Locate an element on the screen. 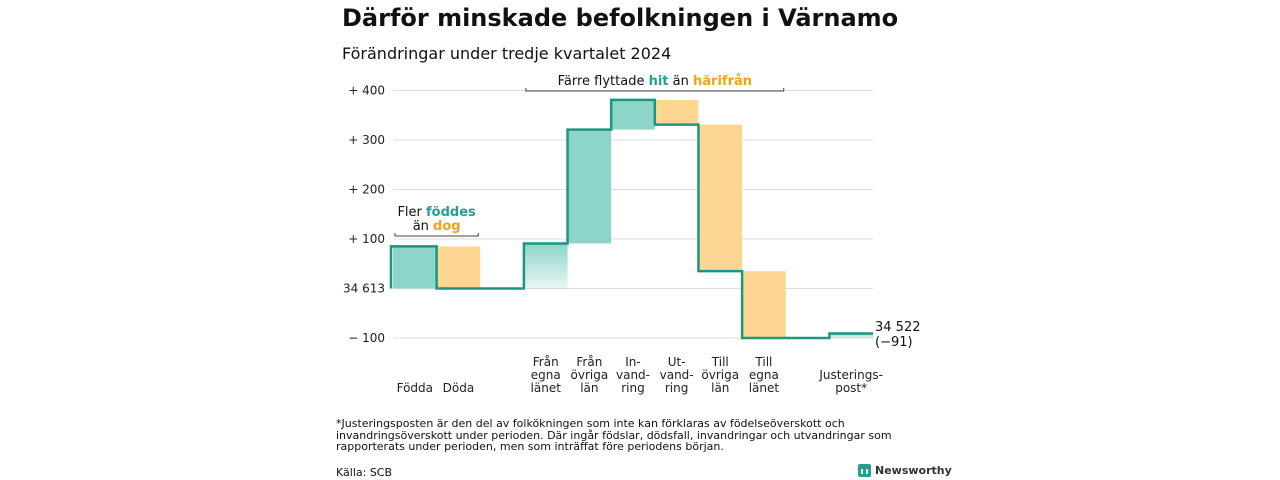  brand-logo: Newsworthy is located at coordinates (905, 470).